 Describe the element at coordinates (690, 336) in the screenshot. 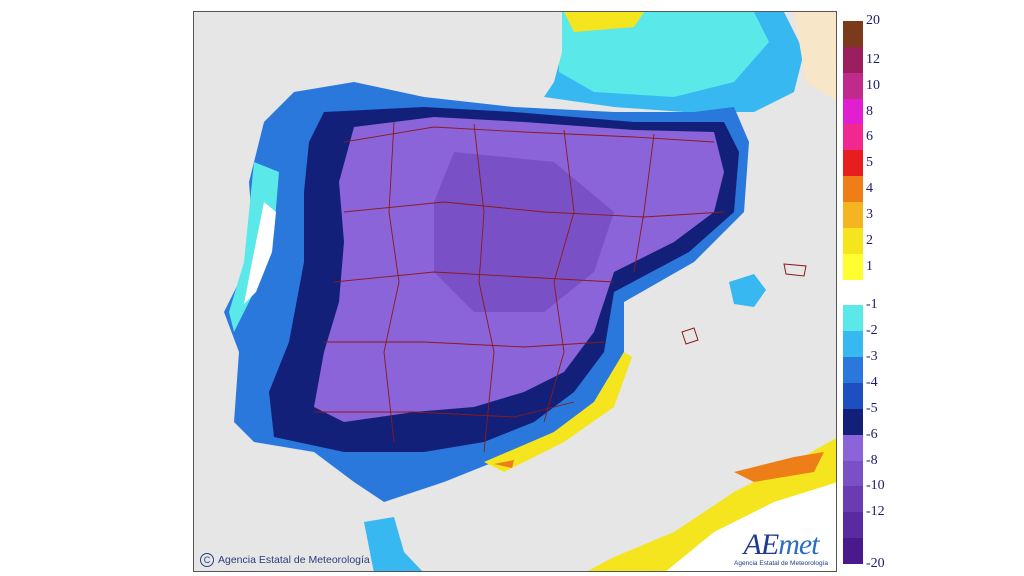

I see `ibiza` at that location.